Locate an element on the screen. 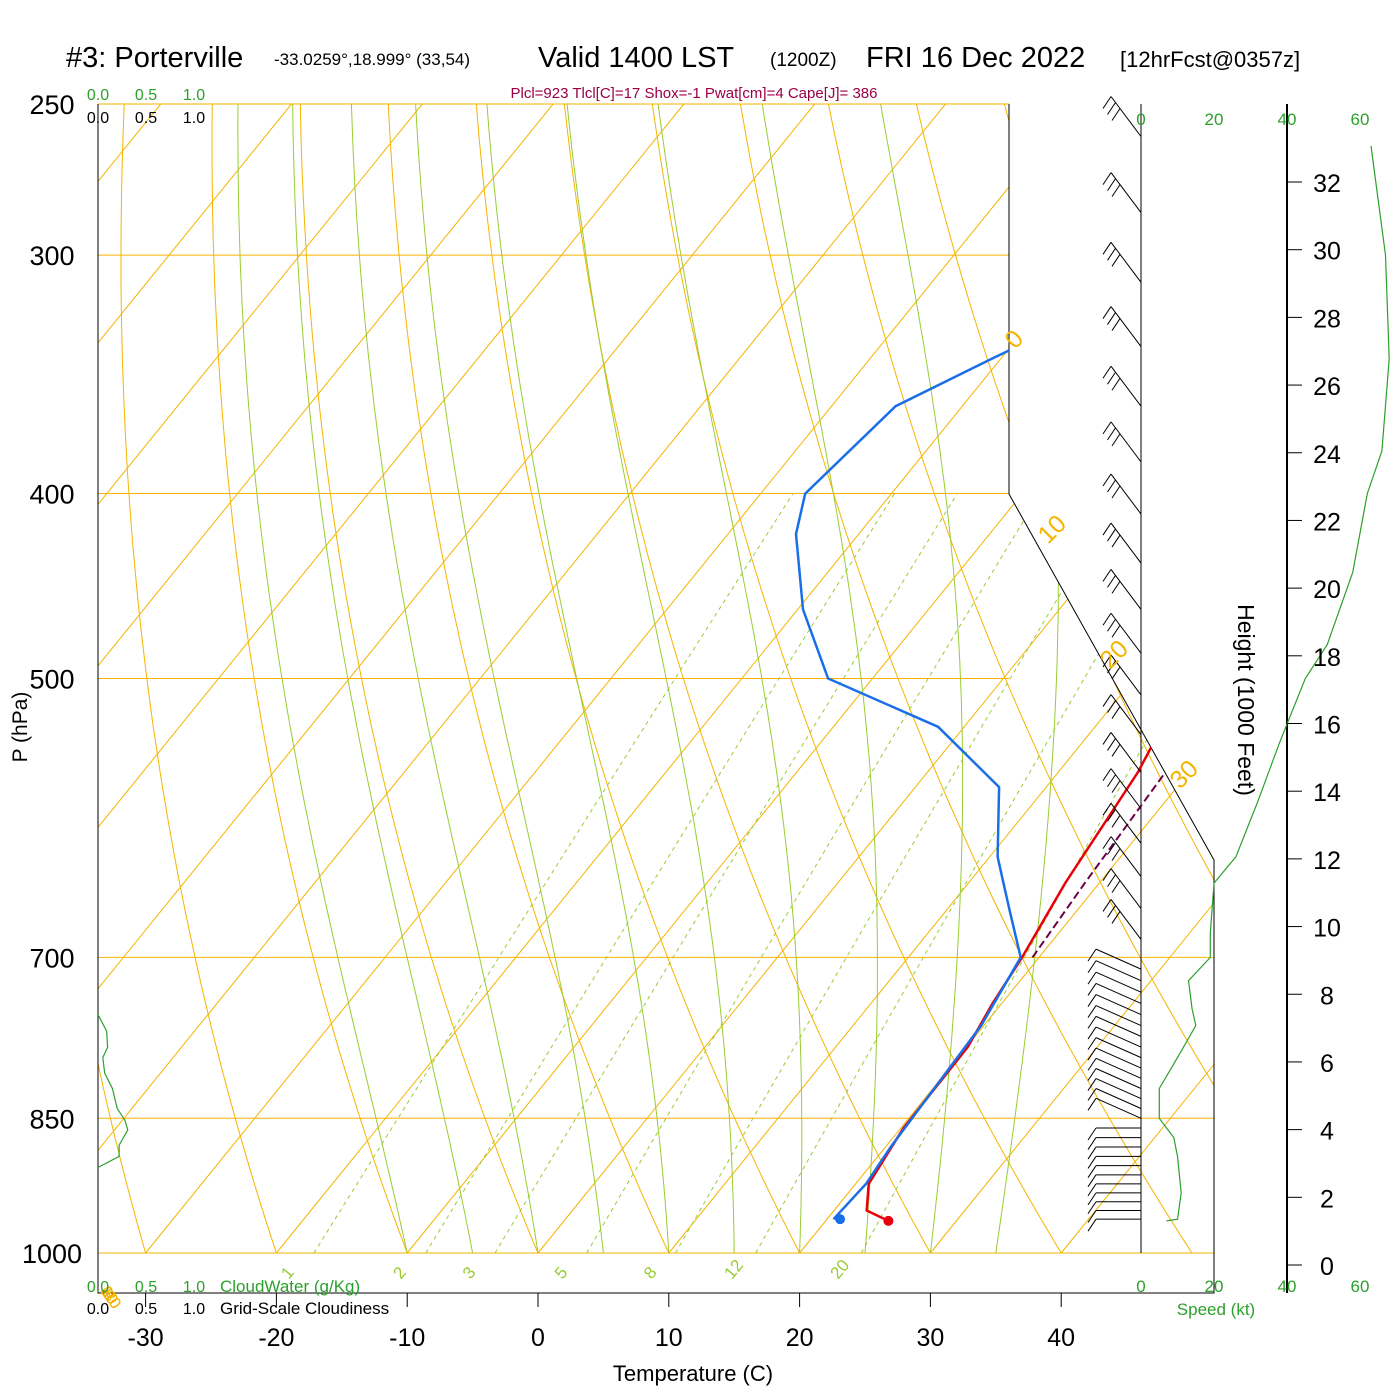 This screenshot has height=1400, width=1400. pressure-tick-label: 700 is located at coordinates (51, 958).